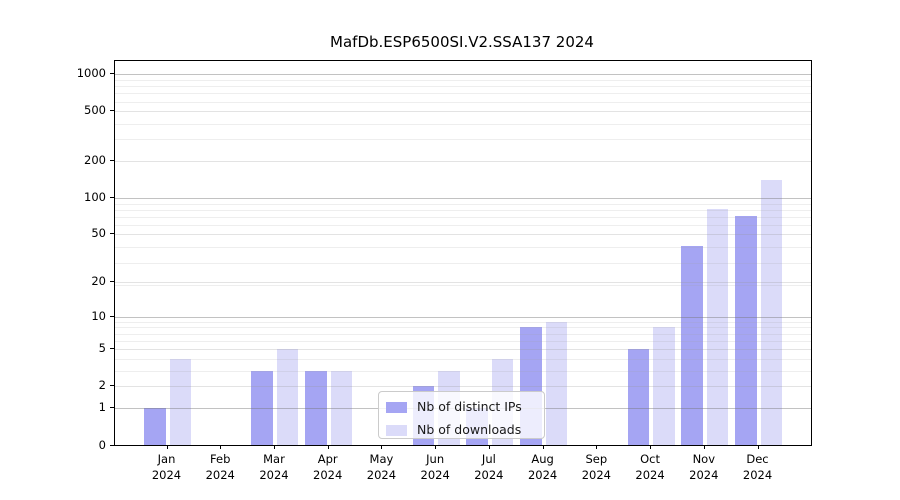  I want to click on bar-ips-dec, so click(746, 331).